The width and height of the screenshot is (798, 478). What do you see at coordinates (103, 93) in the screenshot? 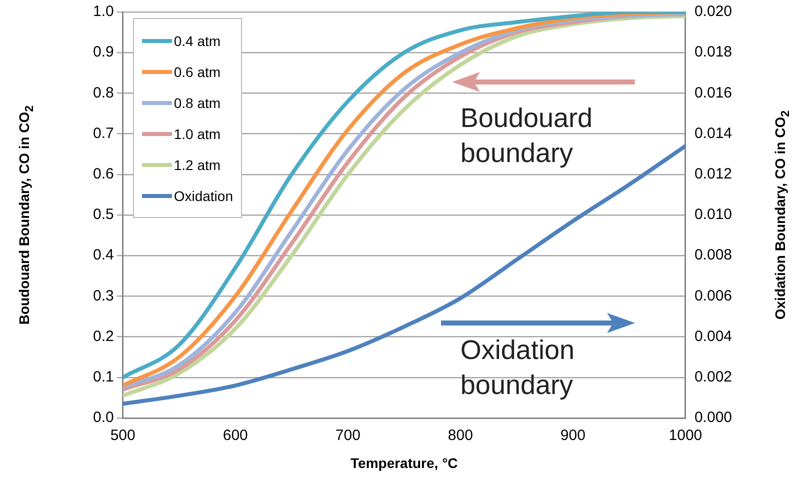
I see `y-tick-label: 0.8` at bounding box center [103, 93].